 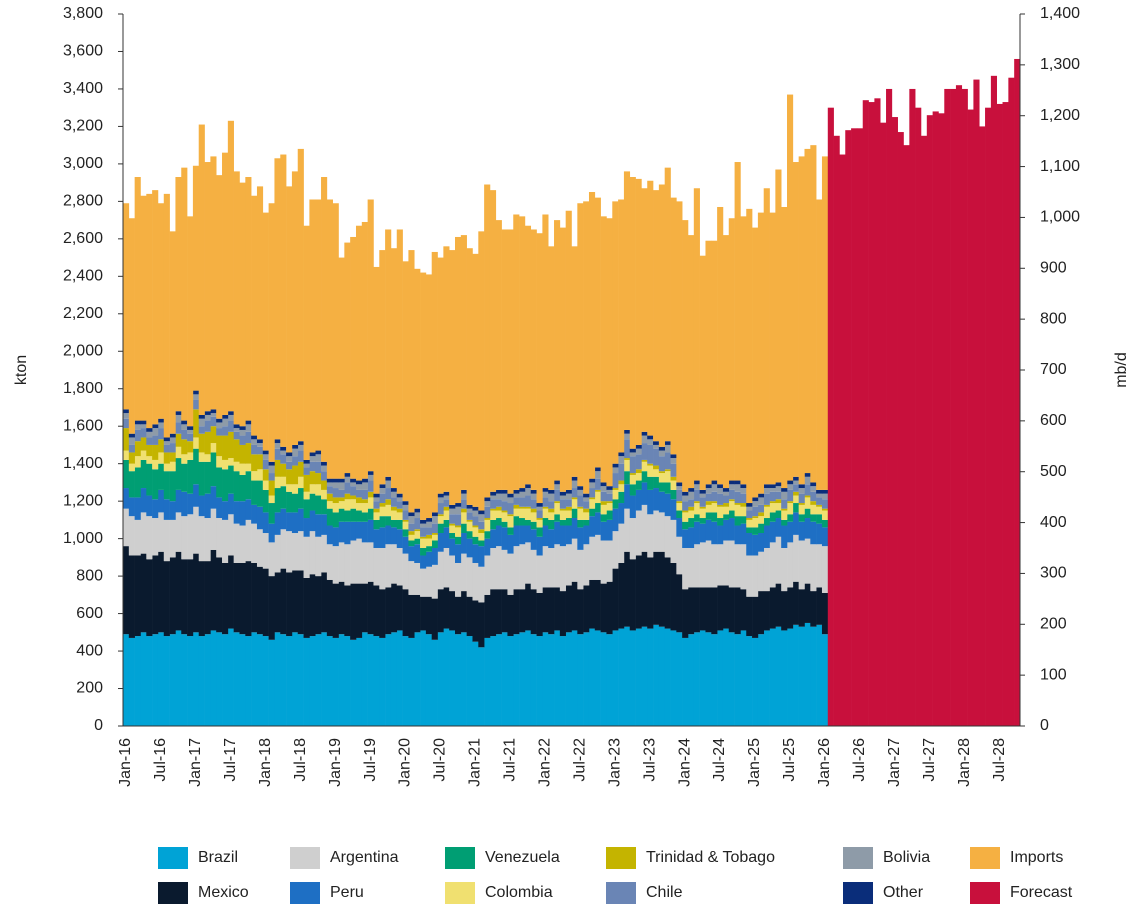 I want to click on y-tick-label: 1,000, so click(x=83, y=538).